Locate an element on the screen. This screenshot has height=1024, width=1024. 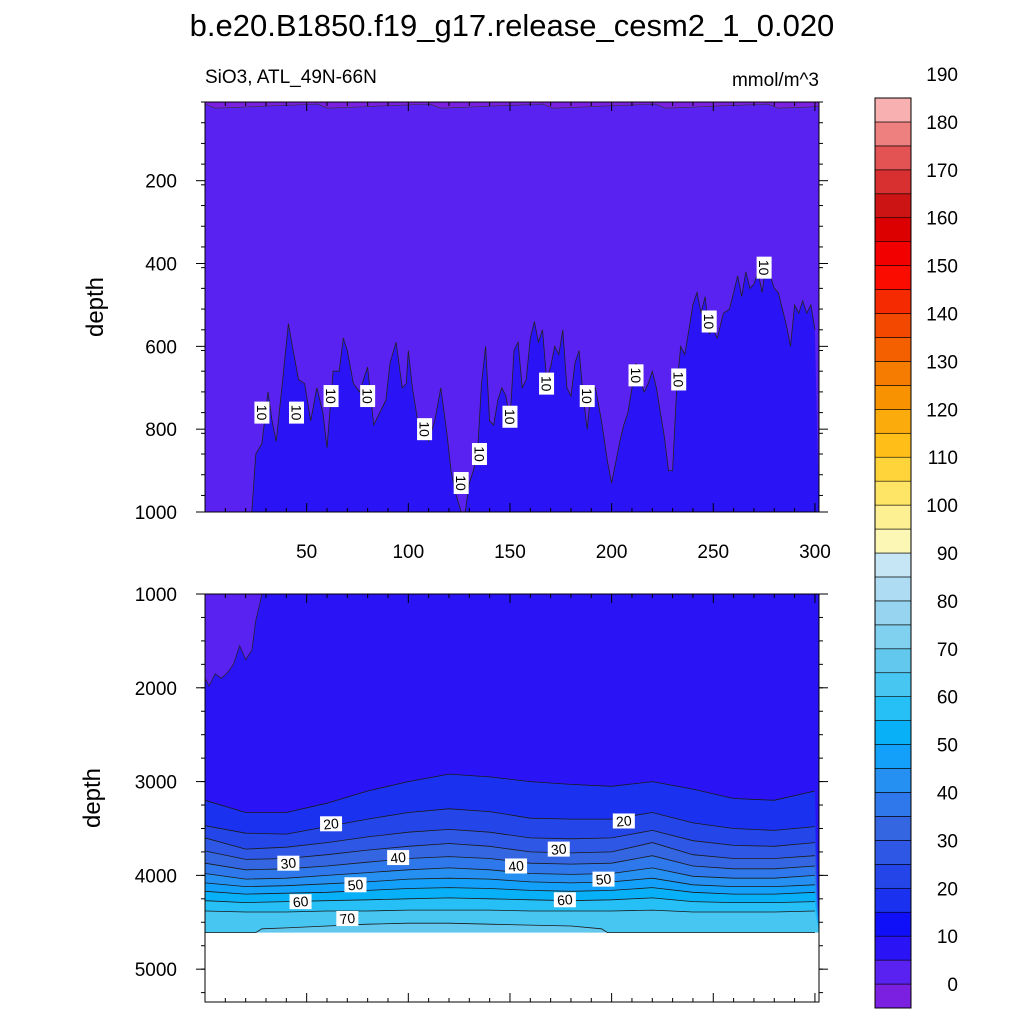
colorbar-label: 160 is located at coordinates (942, 219).